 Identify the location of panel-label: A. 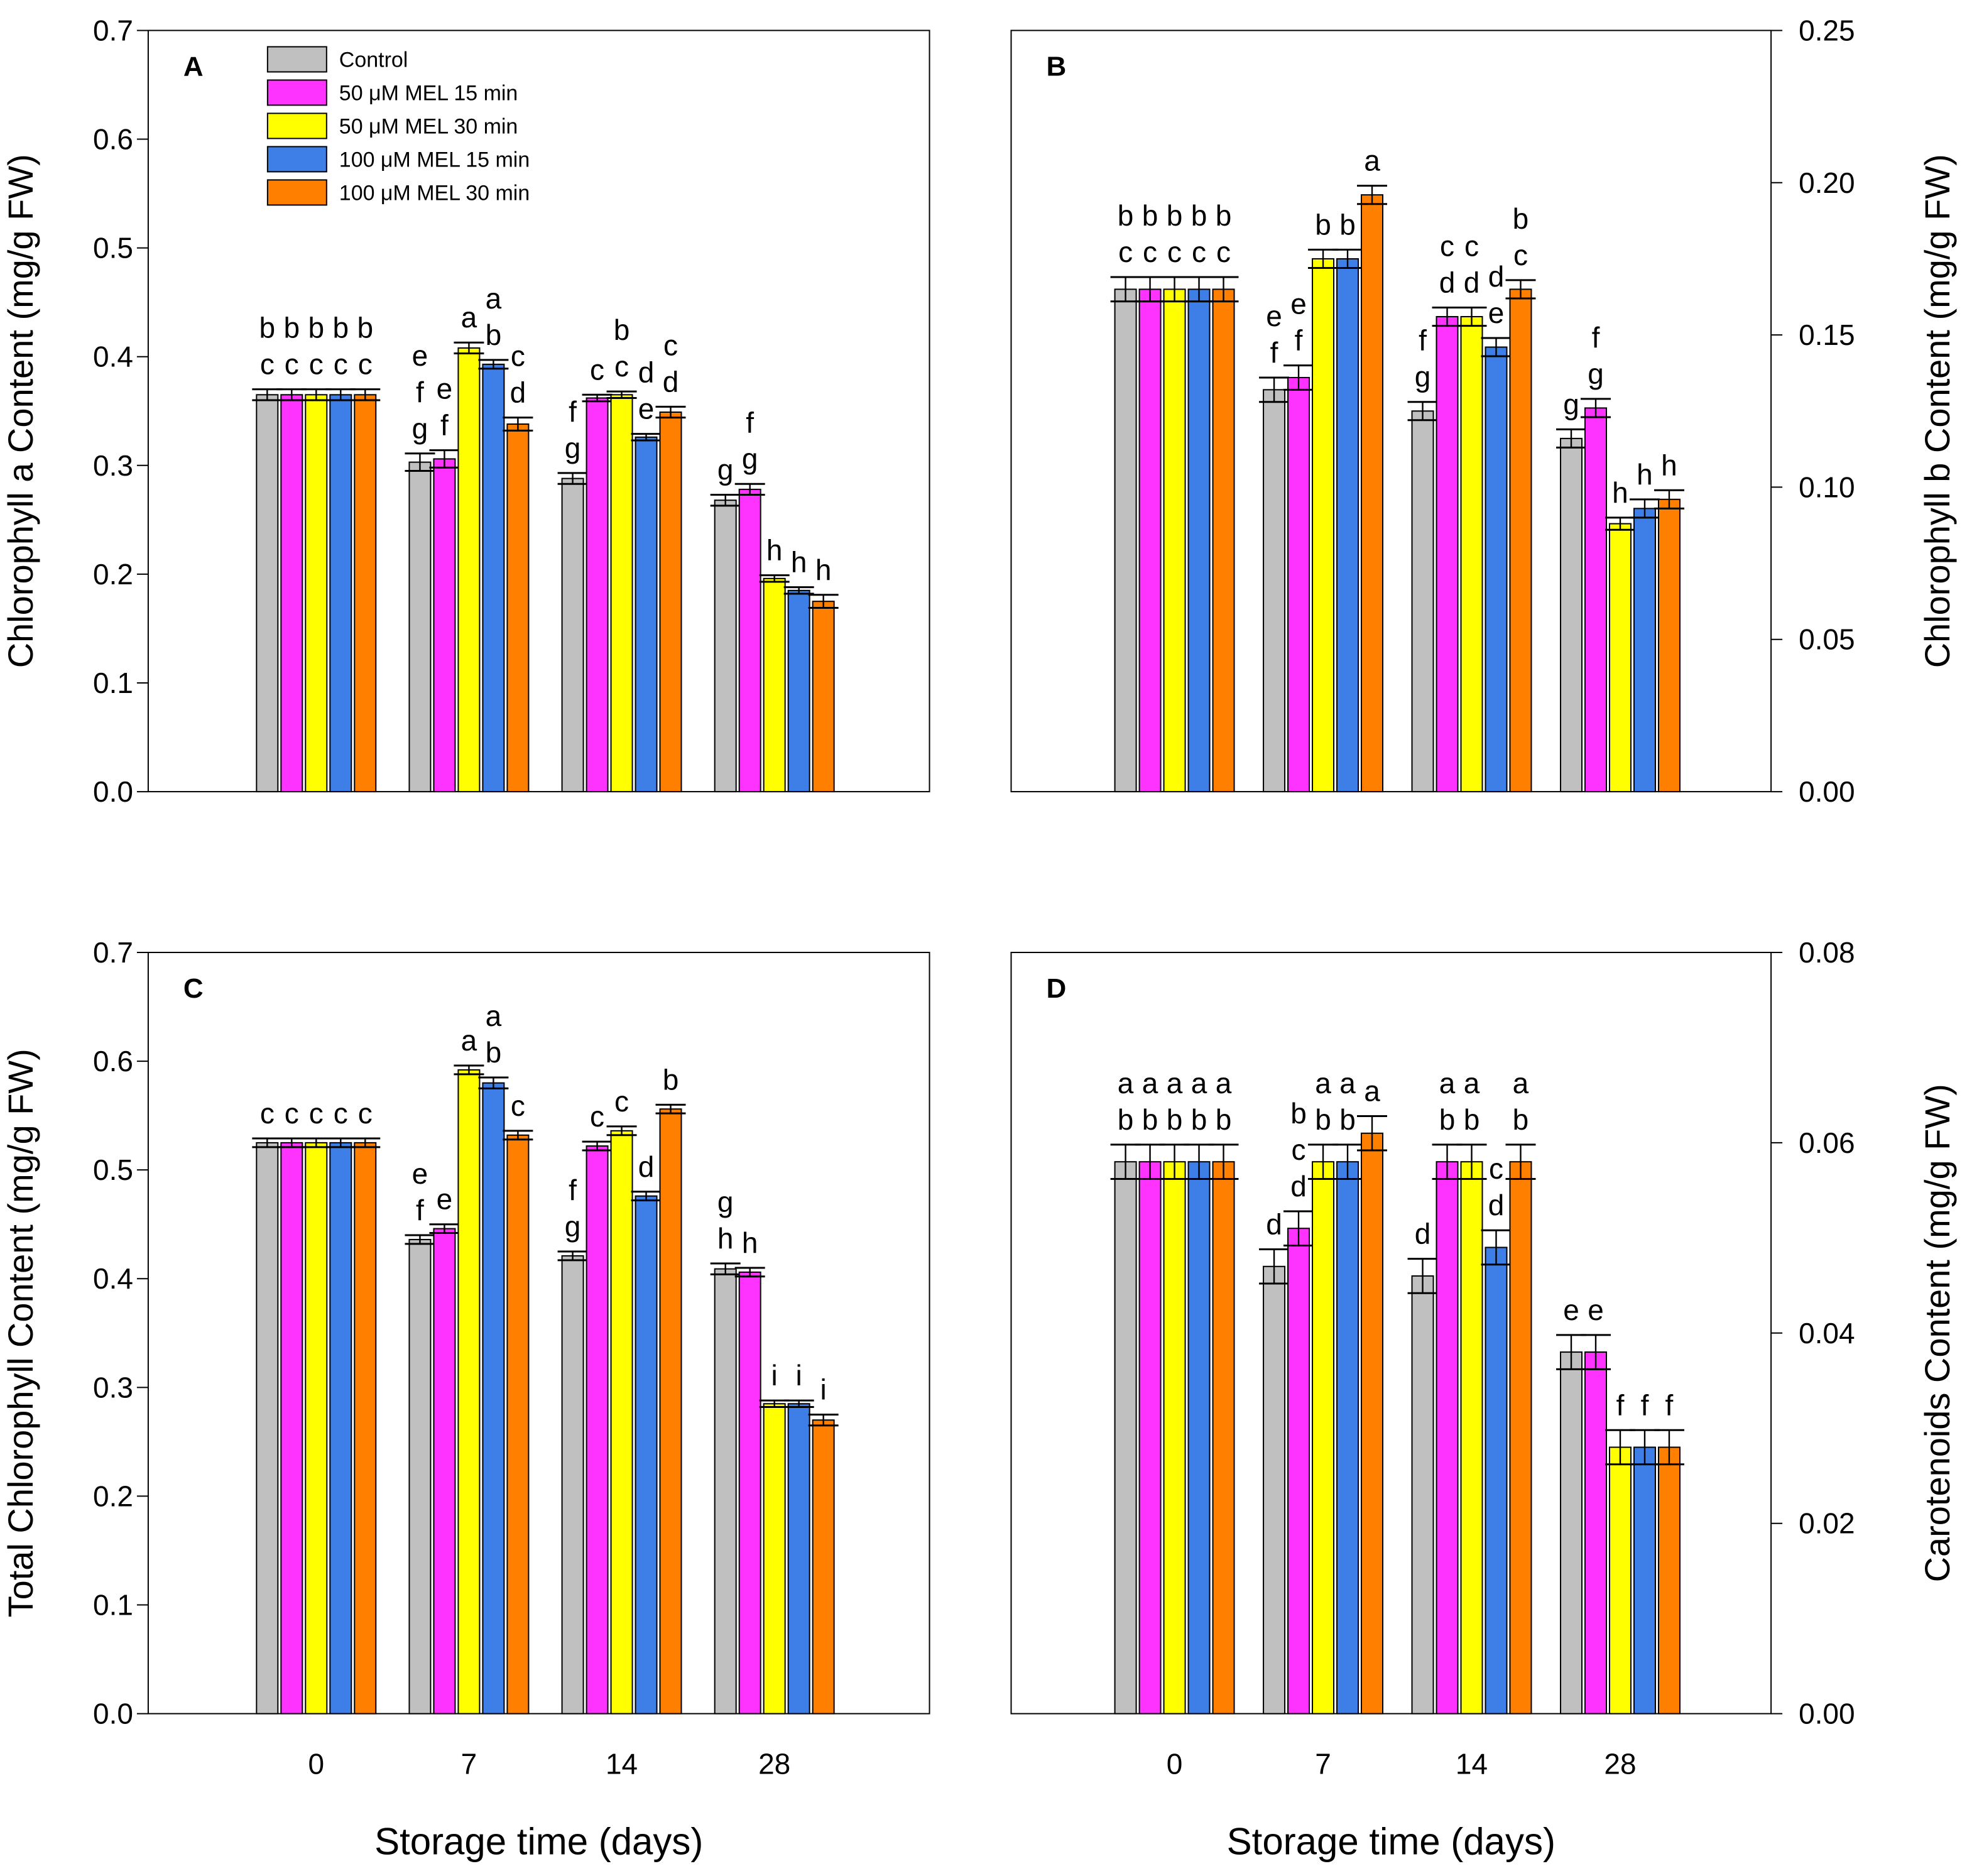
(193, 66).